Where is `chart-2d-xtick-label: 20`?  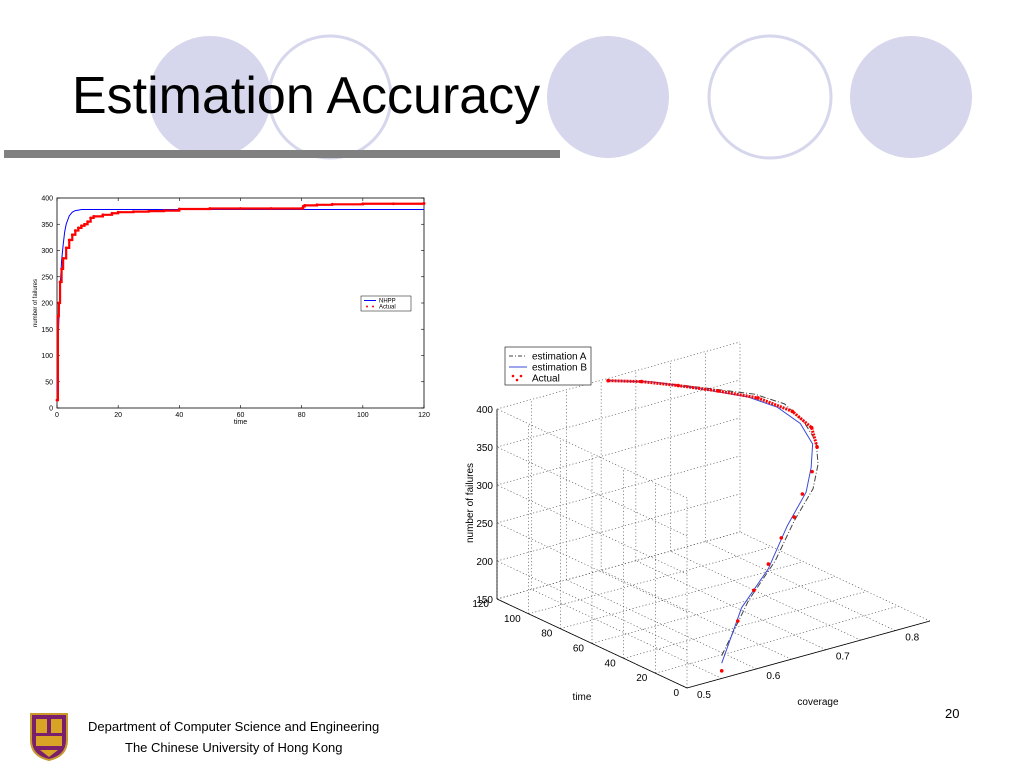
chart-2d-xtick-label: 20 is located at coordinates (118, 415).